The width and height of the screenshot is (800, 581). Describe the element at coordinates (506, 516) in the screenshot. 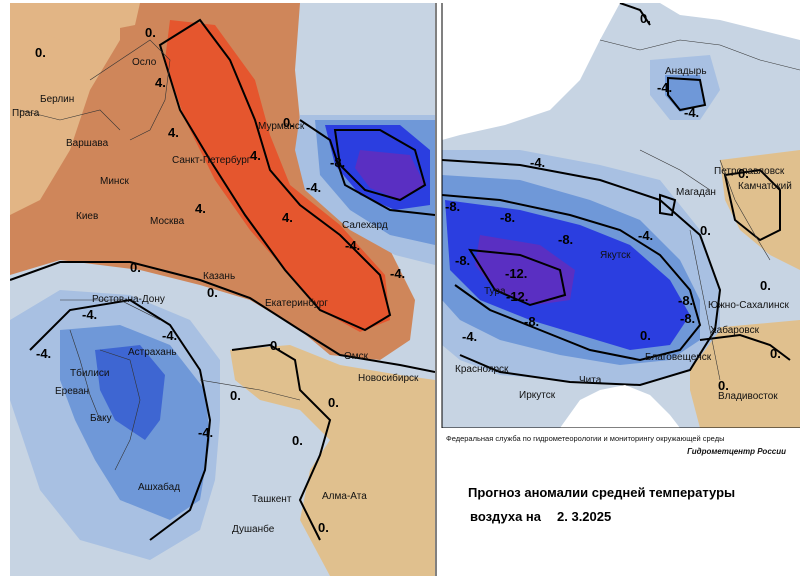

I see `forecast-subtitle-text: воздуха на` at that location.